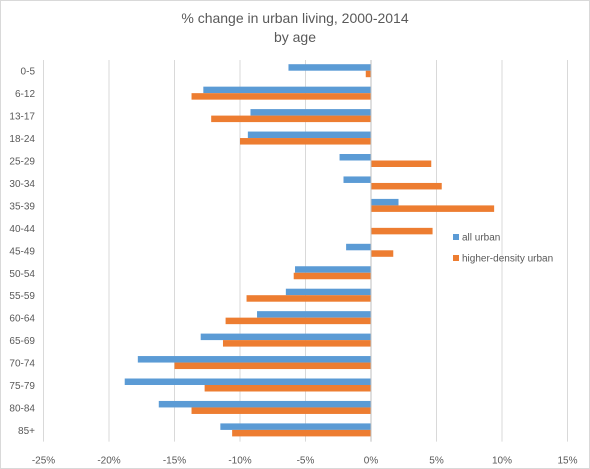 This screenshot has height=469, width=590. What do you see at coordinates (108, 461) in the screenshot?
I see `x-tick-label: -20%` at bounding box center [108, 461].